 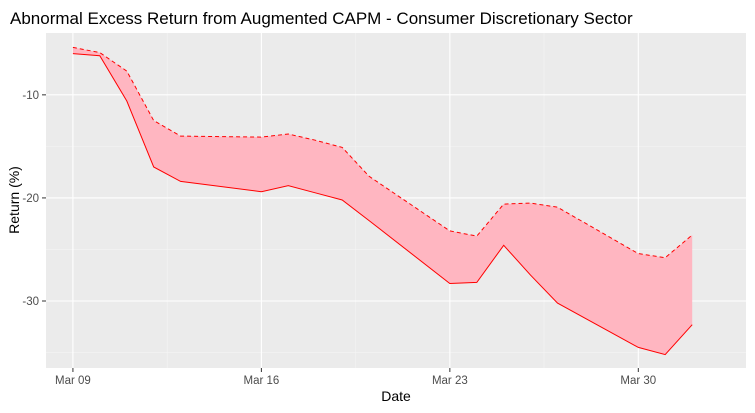 I want to click on x-axis-title: Date, so click(x=396, y=396).